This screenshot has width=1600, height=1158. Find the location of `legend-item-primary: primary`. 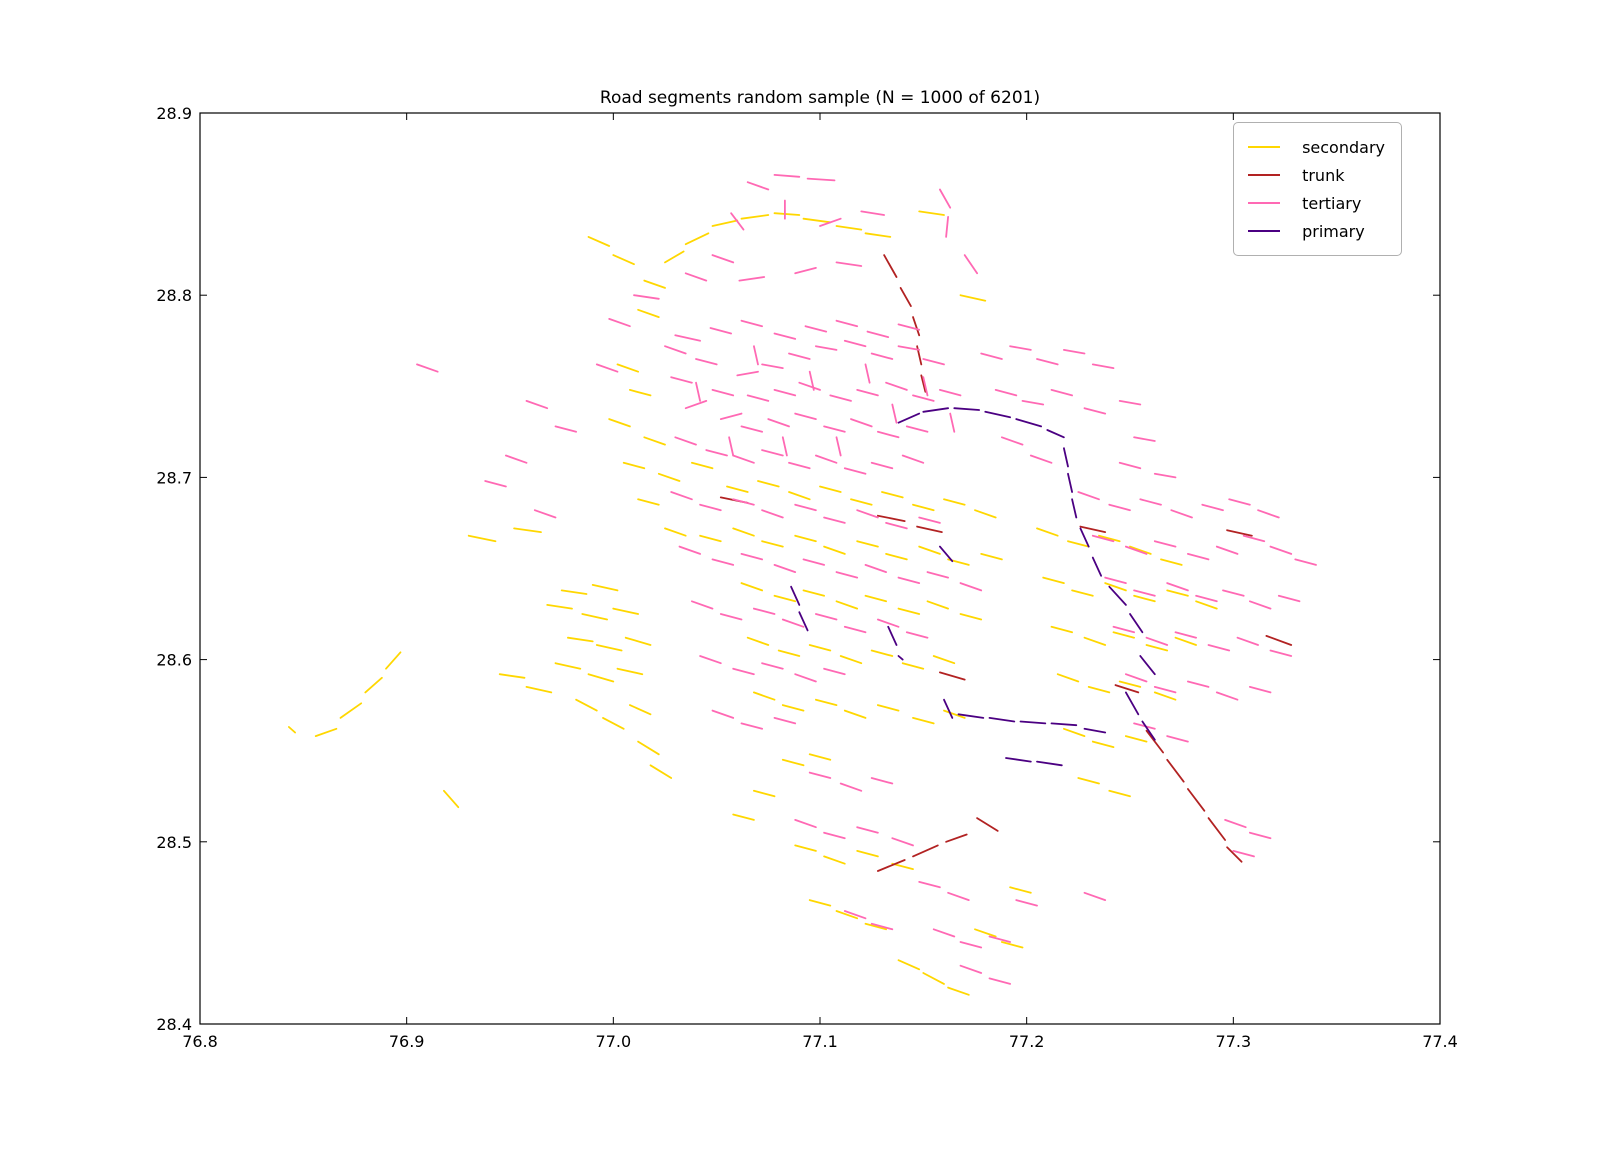

legend-item-primary: primary is located at coordinates (1316, 231).